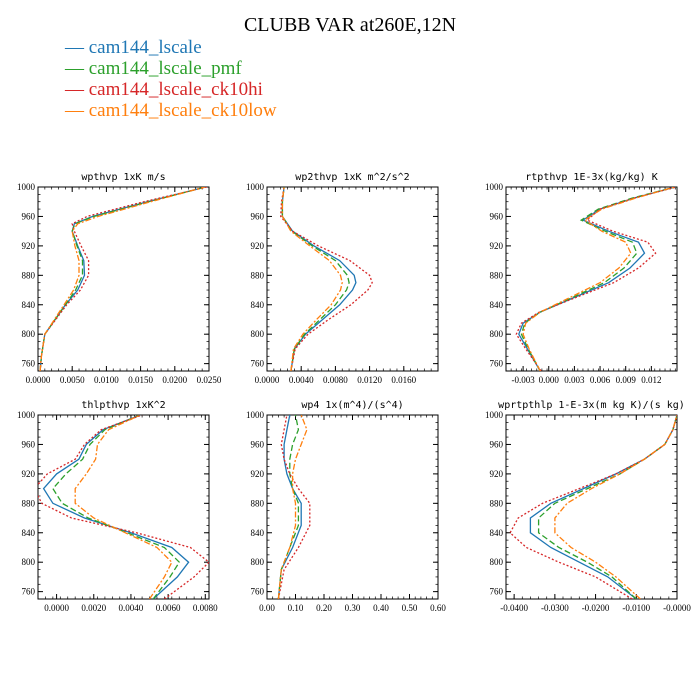 This screenshot has height=700, width=700. What do you see at coordinates (352, 405) in the screenshot?
I see `panel-title: wp4 1x(m^4)/(s^4)` at bounding box center [352, 405].